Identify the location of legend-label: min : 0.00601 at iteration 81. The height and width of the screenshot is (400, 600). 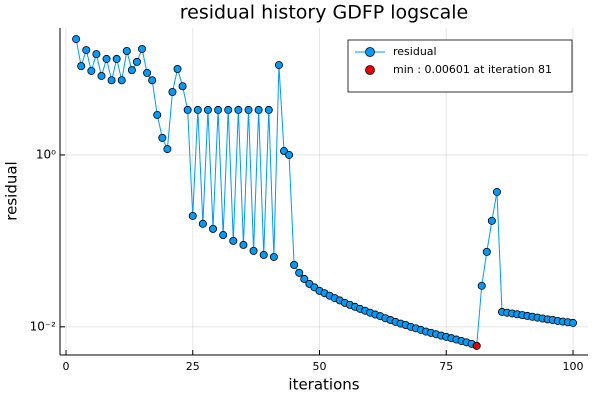
(472, 69).